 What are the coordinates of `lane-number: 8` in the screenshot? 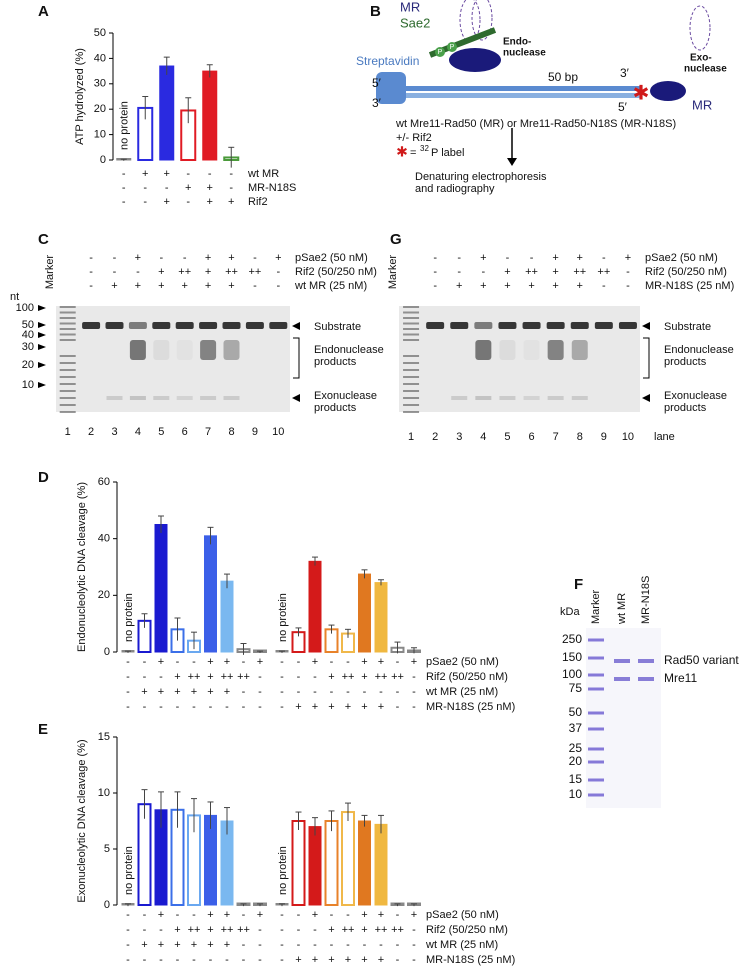 It's located at (231, 432).